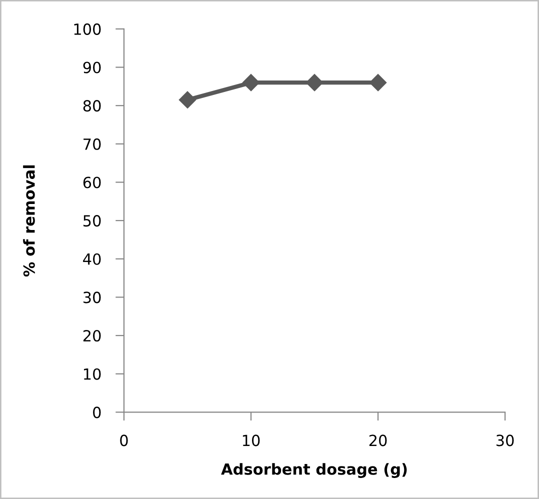 This screenshot has width=539, height=499. Describe the element at coordinates (97, 412) in the screenshot. I see `y-tick-label: 0` at that location.